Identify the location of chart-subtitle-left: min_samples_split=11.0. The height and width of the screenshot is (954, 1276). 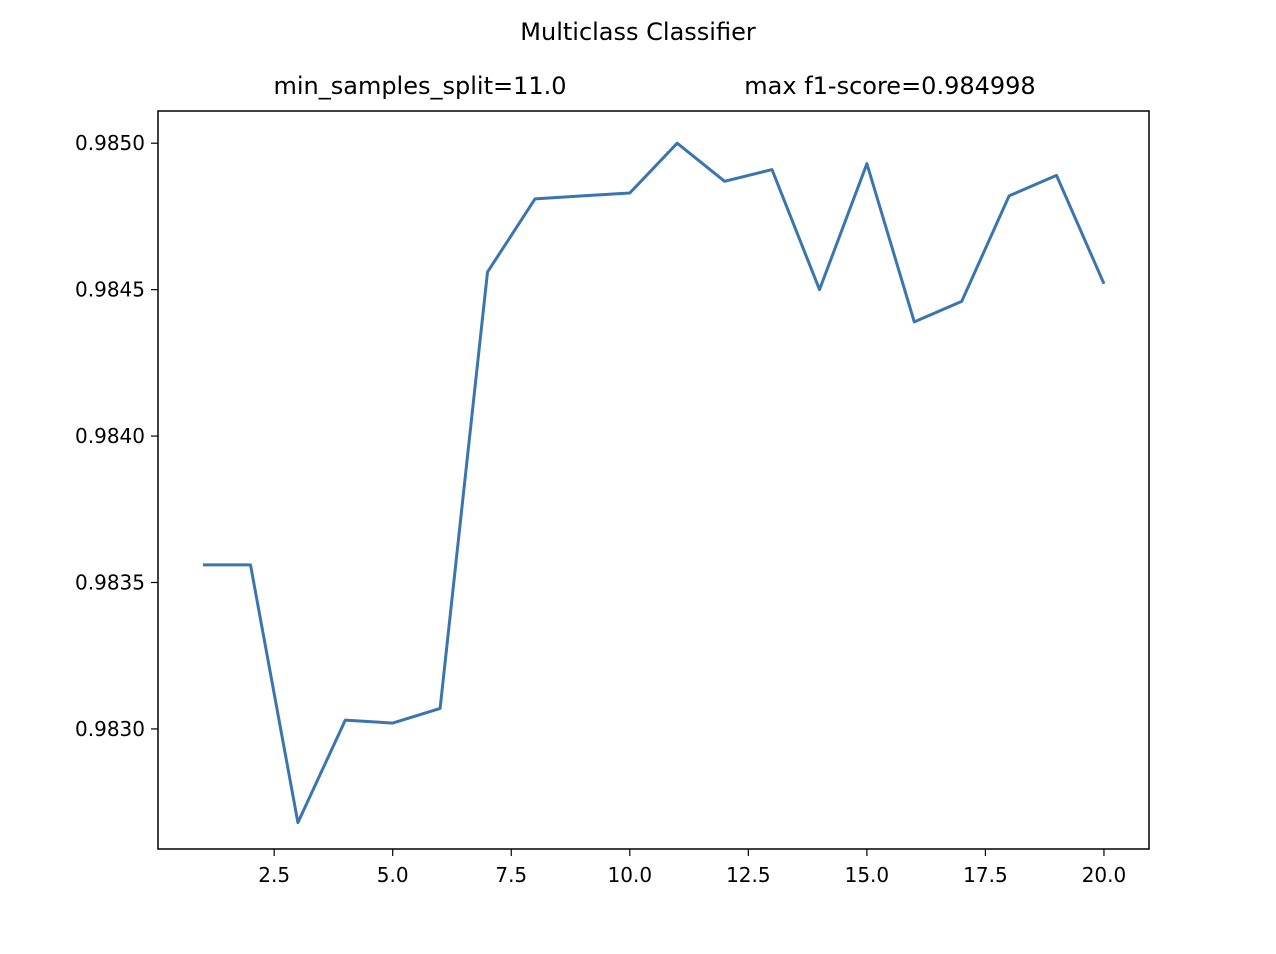
(419, 86).